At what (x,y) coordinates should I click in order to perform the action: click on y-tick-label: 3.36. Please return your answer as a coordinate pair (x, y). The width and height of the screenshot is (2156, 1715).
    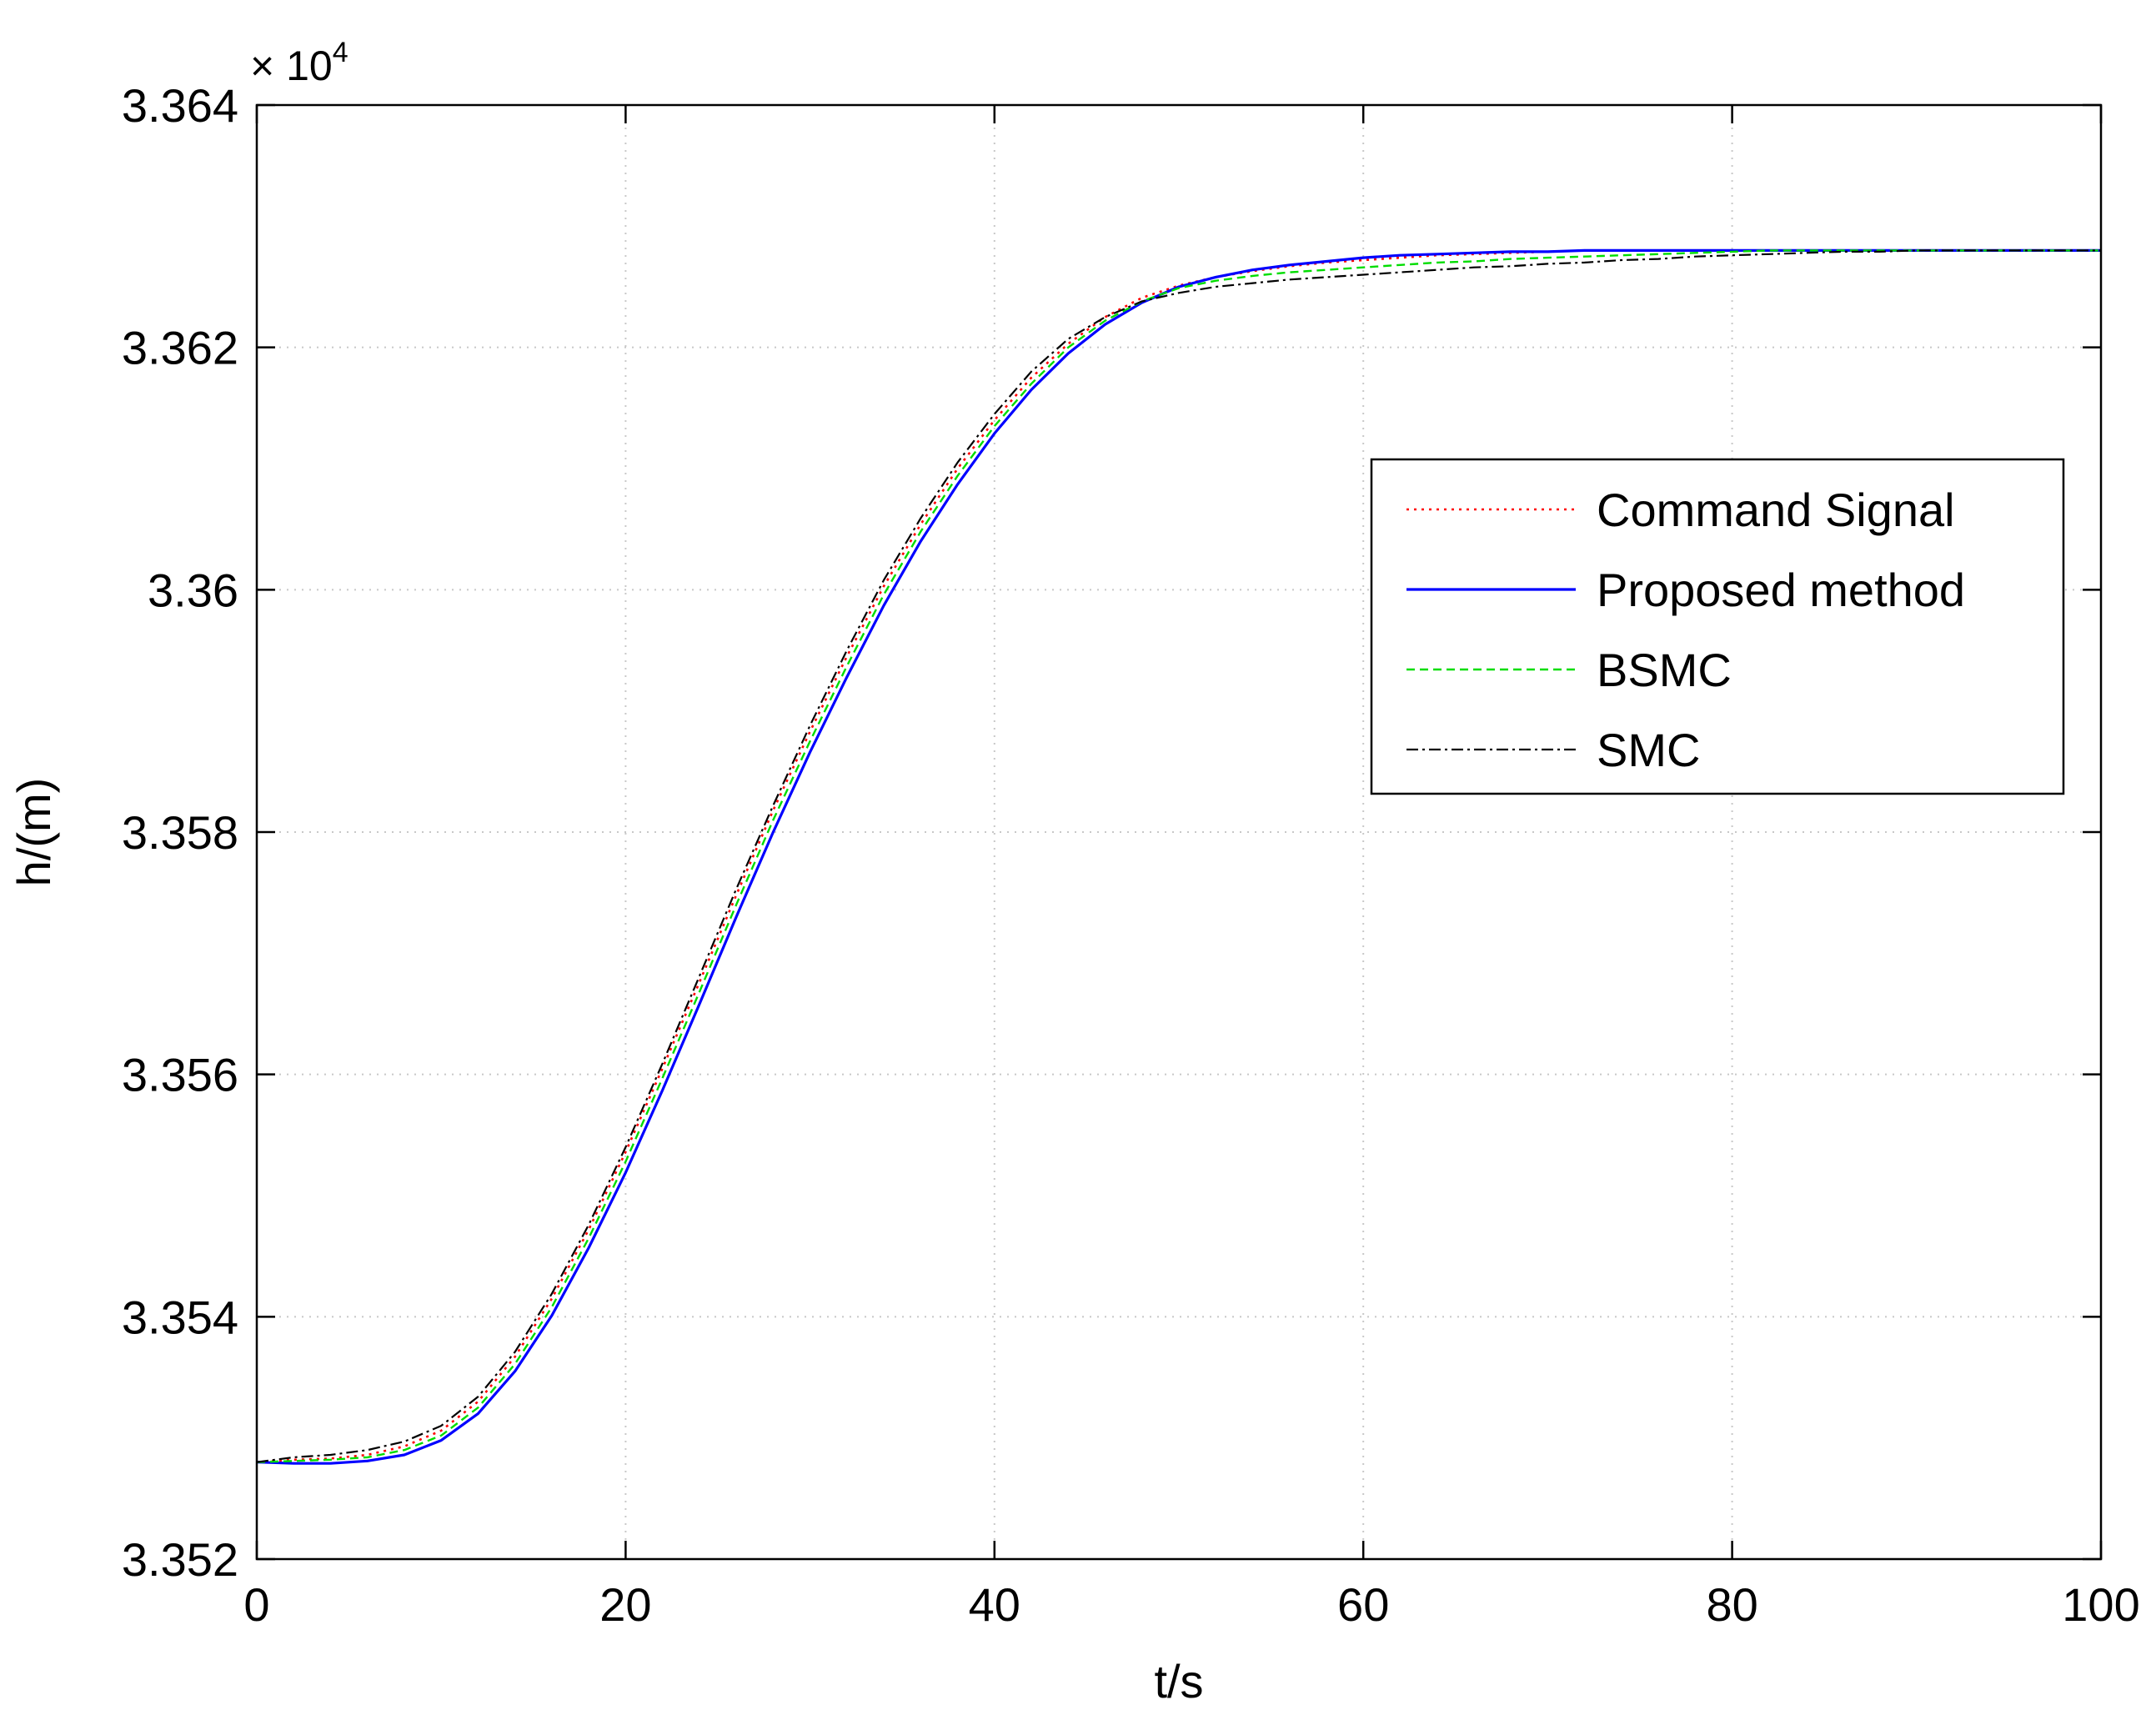
    Looking at the image, I should click on (193, 590).